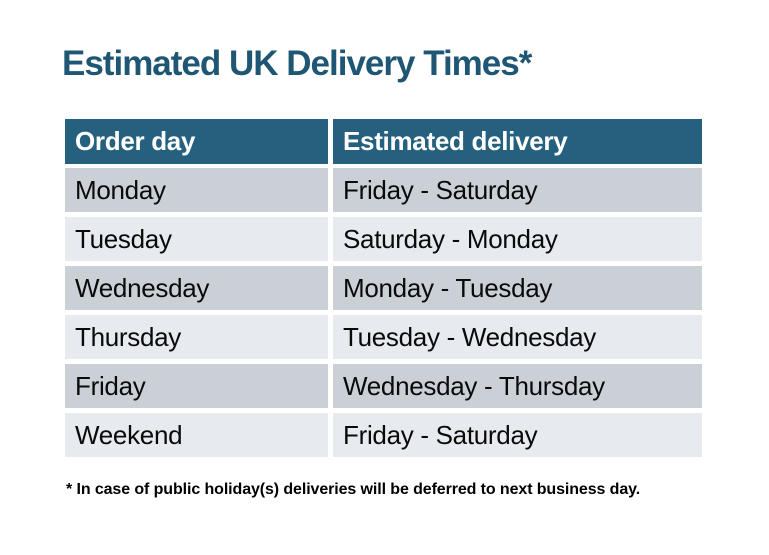 The height and width of the screenshot is (555, 769). What do you see at coordinates (196, 141) in the screenshot?
I see `column-header-order-day: Order day` at bounding box center [196, 141].